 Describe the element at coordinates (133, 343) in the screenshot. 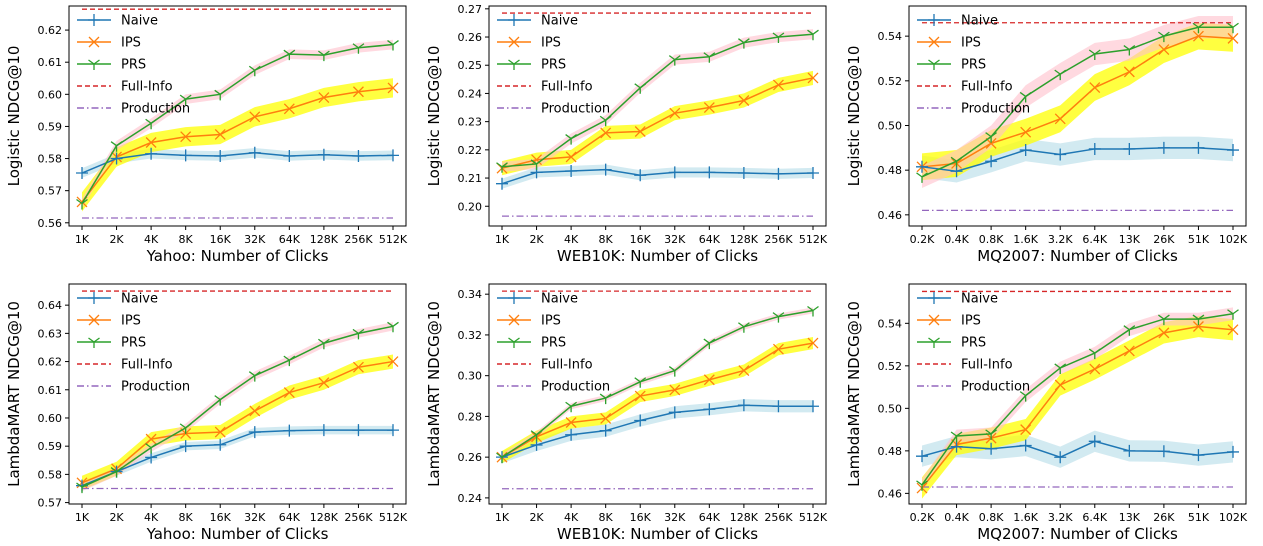

I see `legend-4: Naive IPS PRS Full-Info Production` at that location.